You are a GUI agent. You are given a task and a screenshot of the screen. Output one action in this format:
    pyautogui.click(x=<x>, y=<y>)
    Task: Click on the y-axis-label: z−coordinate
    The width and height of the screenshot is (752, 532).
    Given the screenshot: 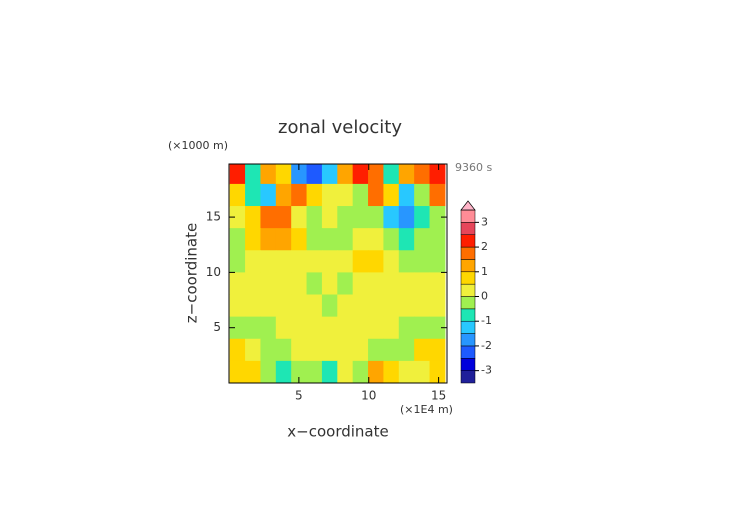 What is the action you would take?
    pyautogui.click(x=192, y=273)
    